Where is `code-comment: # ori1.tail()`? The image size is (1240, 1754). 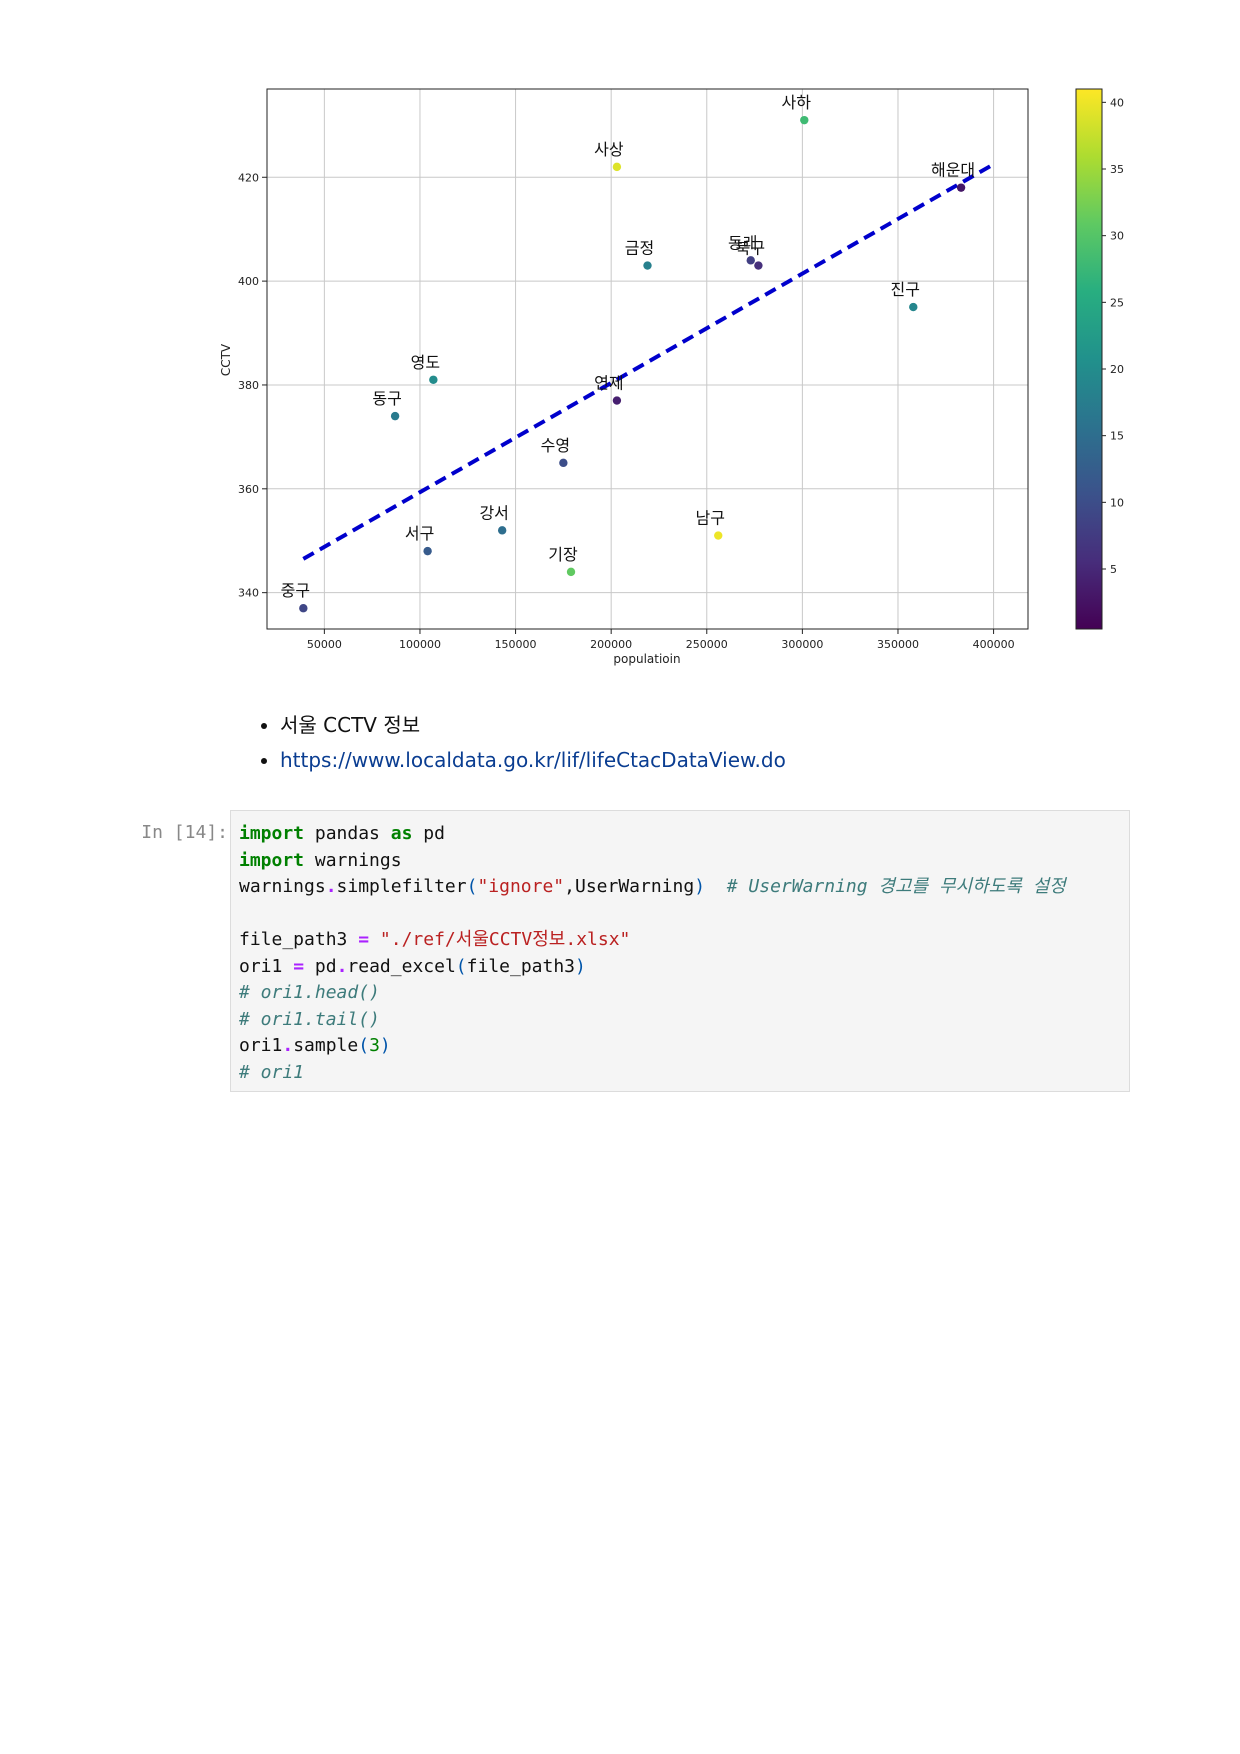 code-comment: # ori1.tail() is located at coordinates (309, 1019).